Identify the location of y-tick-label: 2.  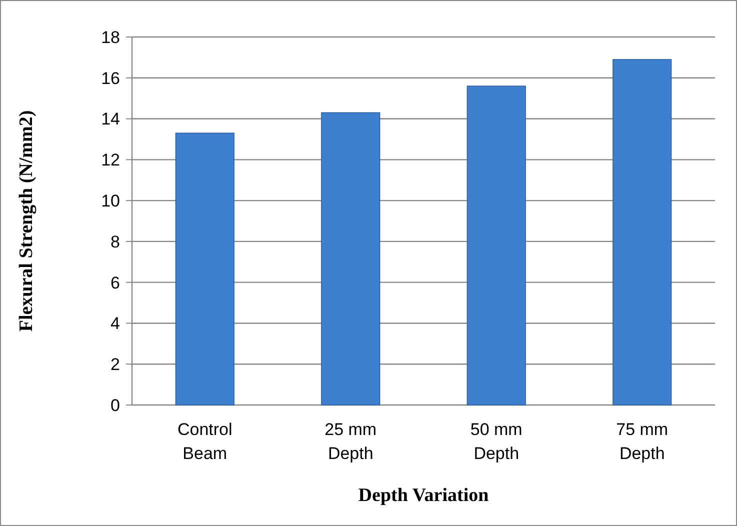
(115, 364).